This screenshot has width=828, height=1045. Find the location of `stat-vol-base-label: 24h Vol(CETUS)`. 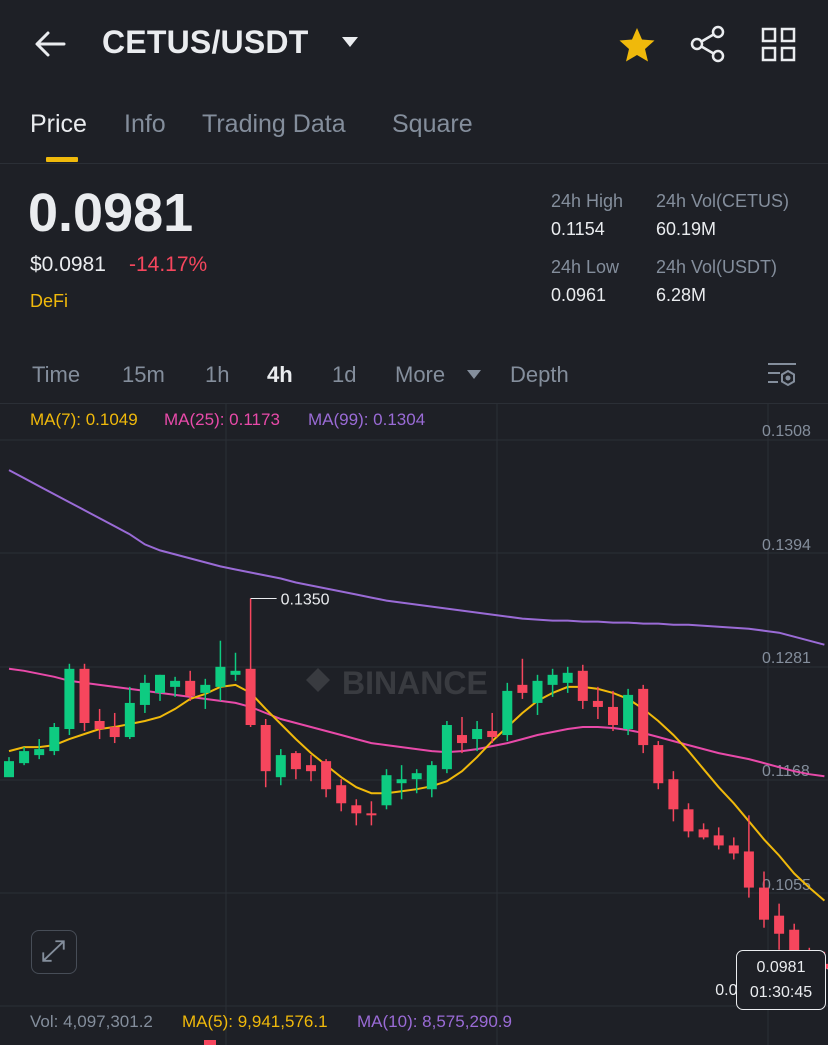

stat-vol-base-label: 24h Vol(CETUS) is located at coordinates (723, 201).